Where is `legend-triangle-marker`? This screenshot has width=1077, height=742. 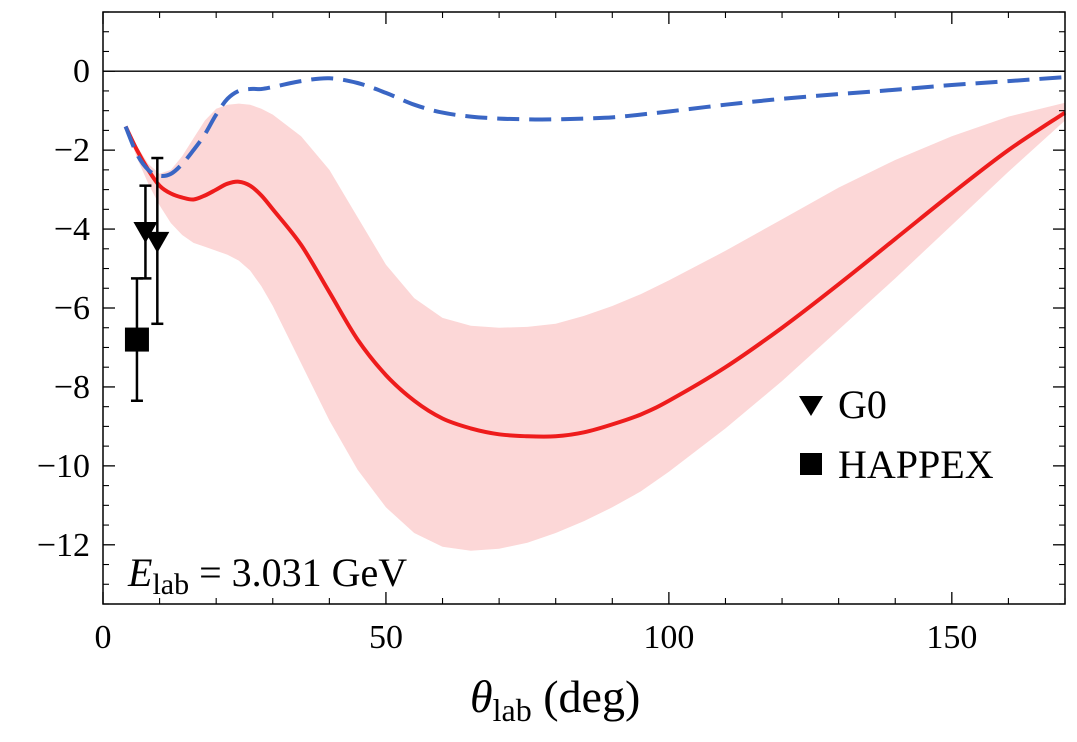 legend-triangle-marker is located at coordinates (811, 406).